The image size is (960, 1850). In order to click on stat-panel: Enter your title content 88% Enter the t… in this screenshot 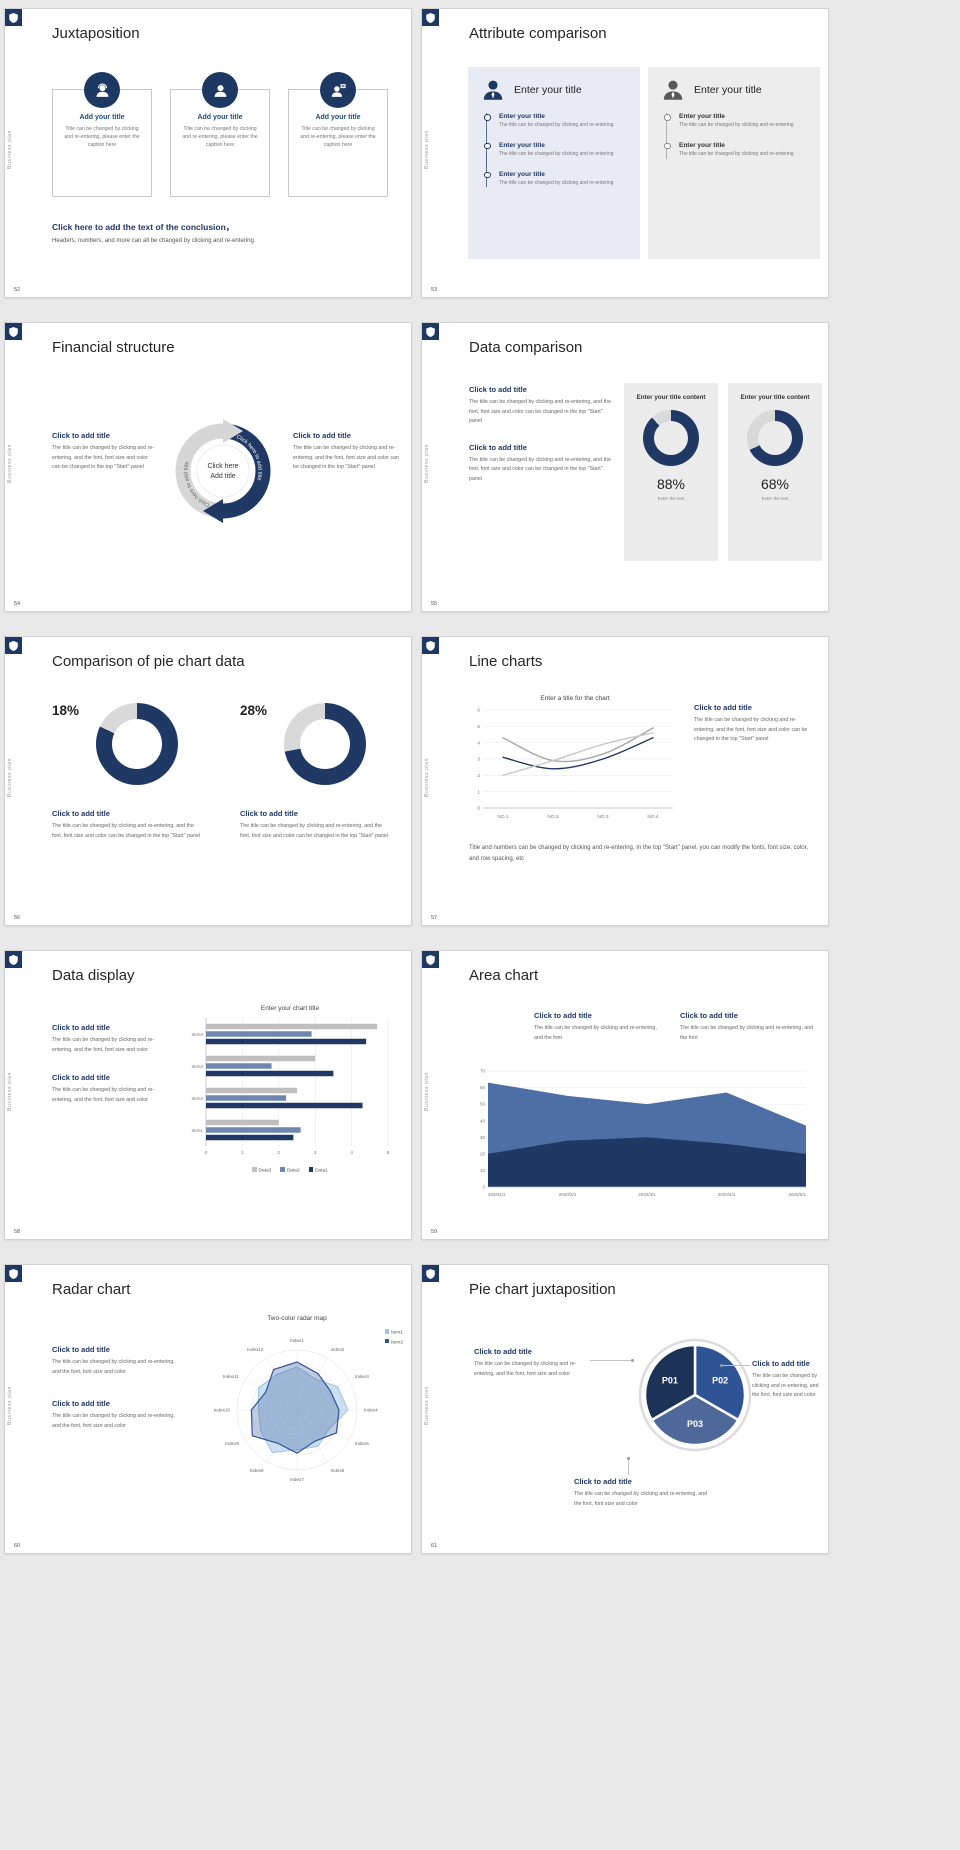, I will do `click(671, 472)`.